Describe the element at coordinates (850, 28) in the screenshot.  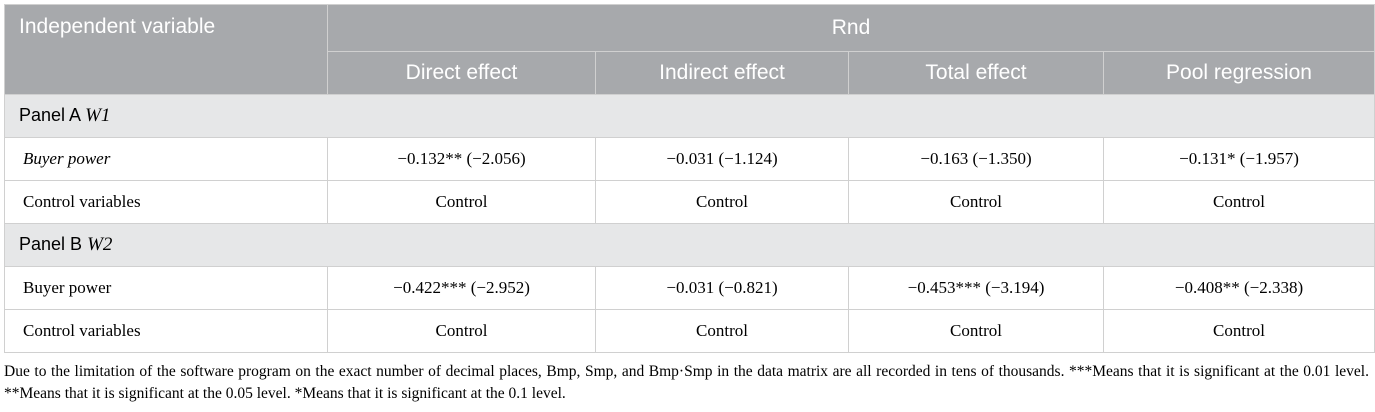
I see `group-header: Rnd` at that location.